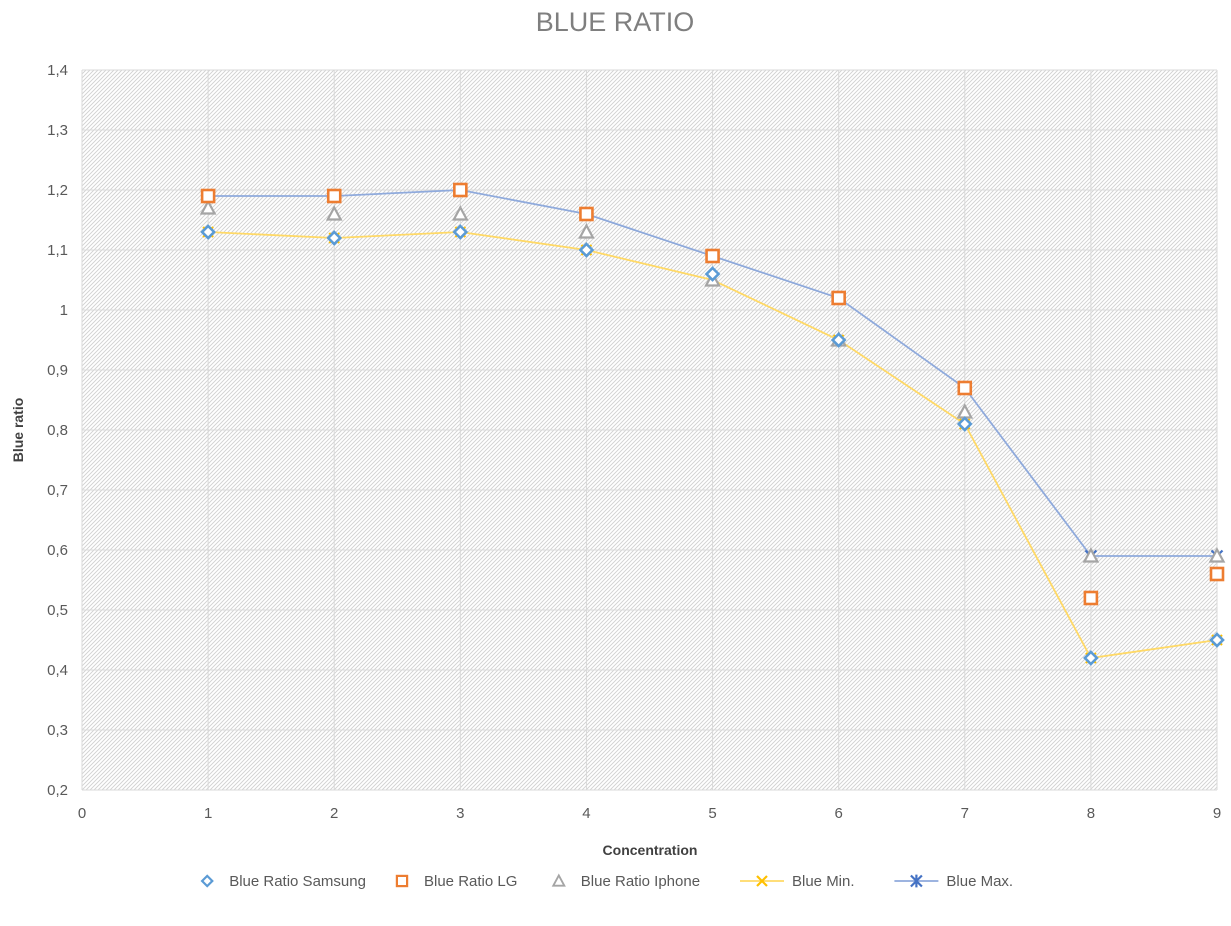 The width and height of the screenshot is (1231, 926). Describe the element at coordinates (297, 881) in the screenshot. I see `legend-label: Blue Ratio Samsung` at that location.